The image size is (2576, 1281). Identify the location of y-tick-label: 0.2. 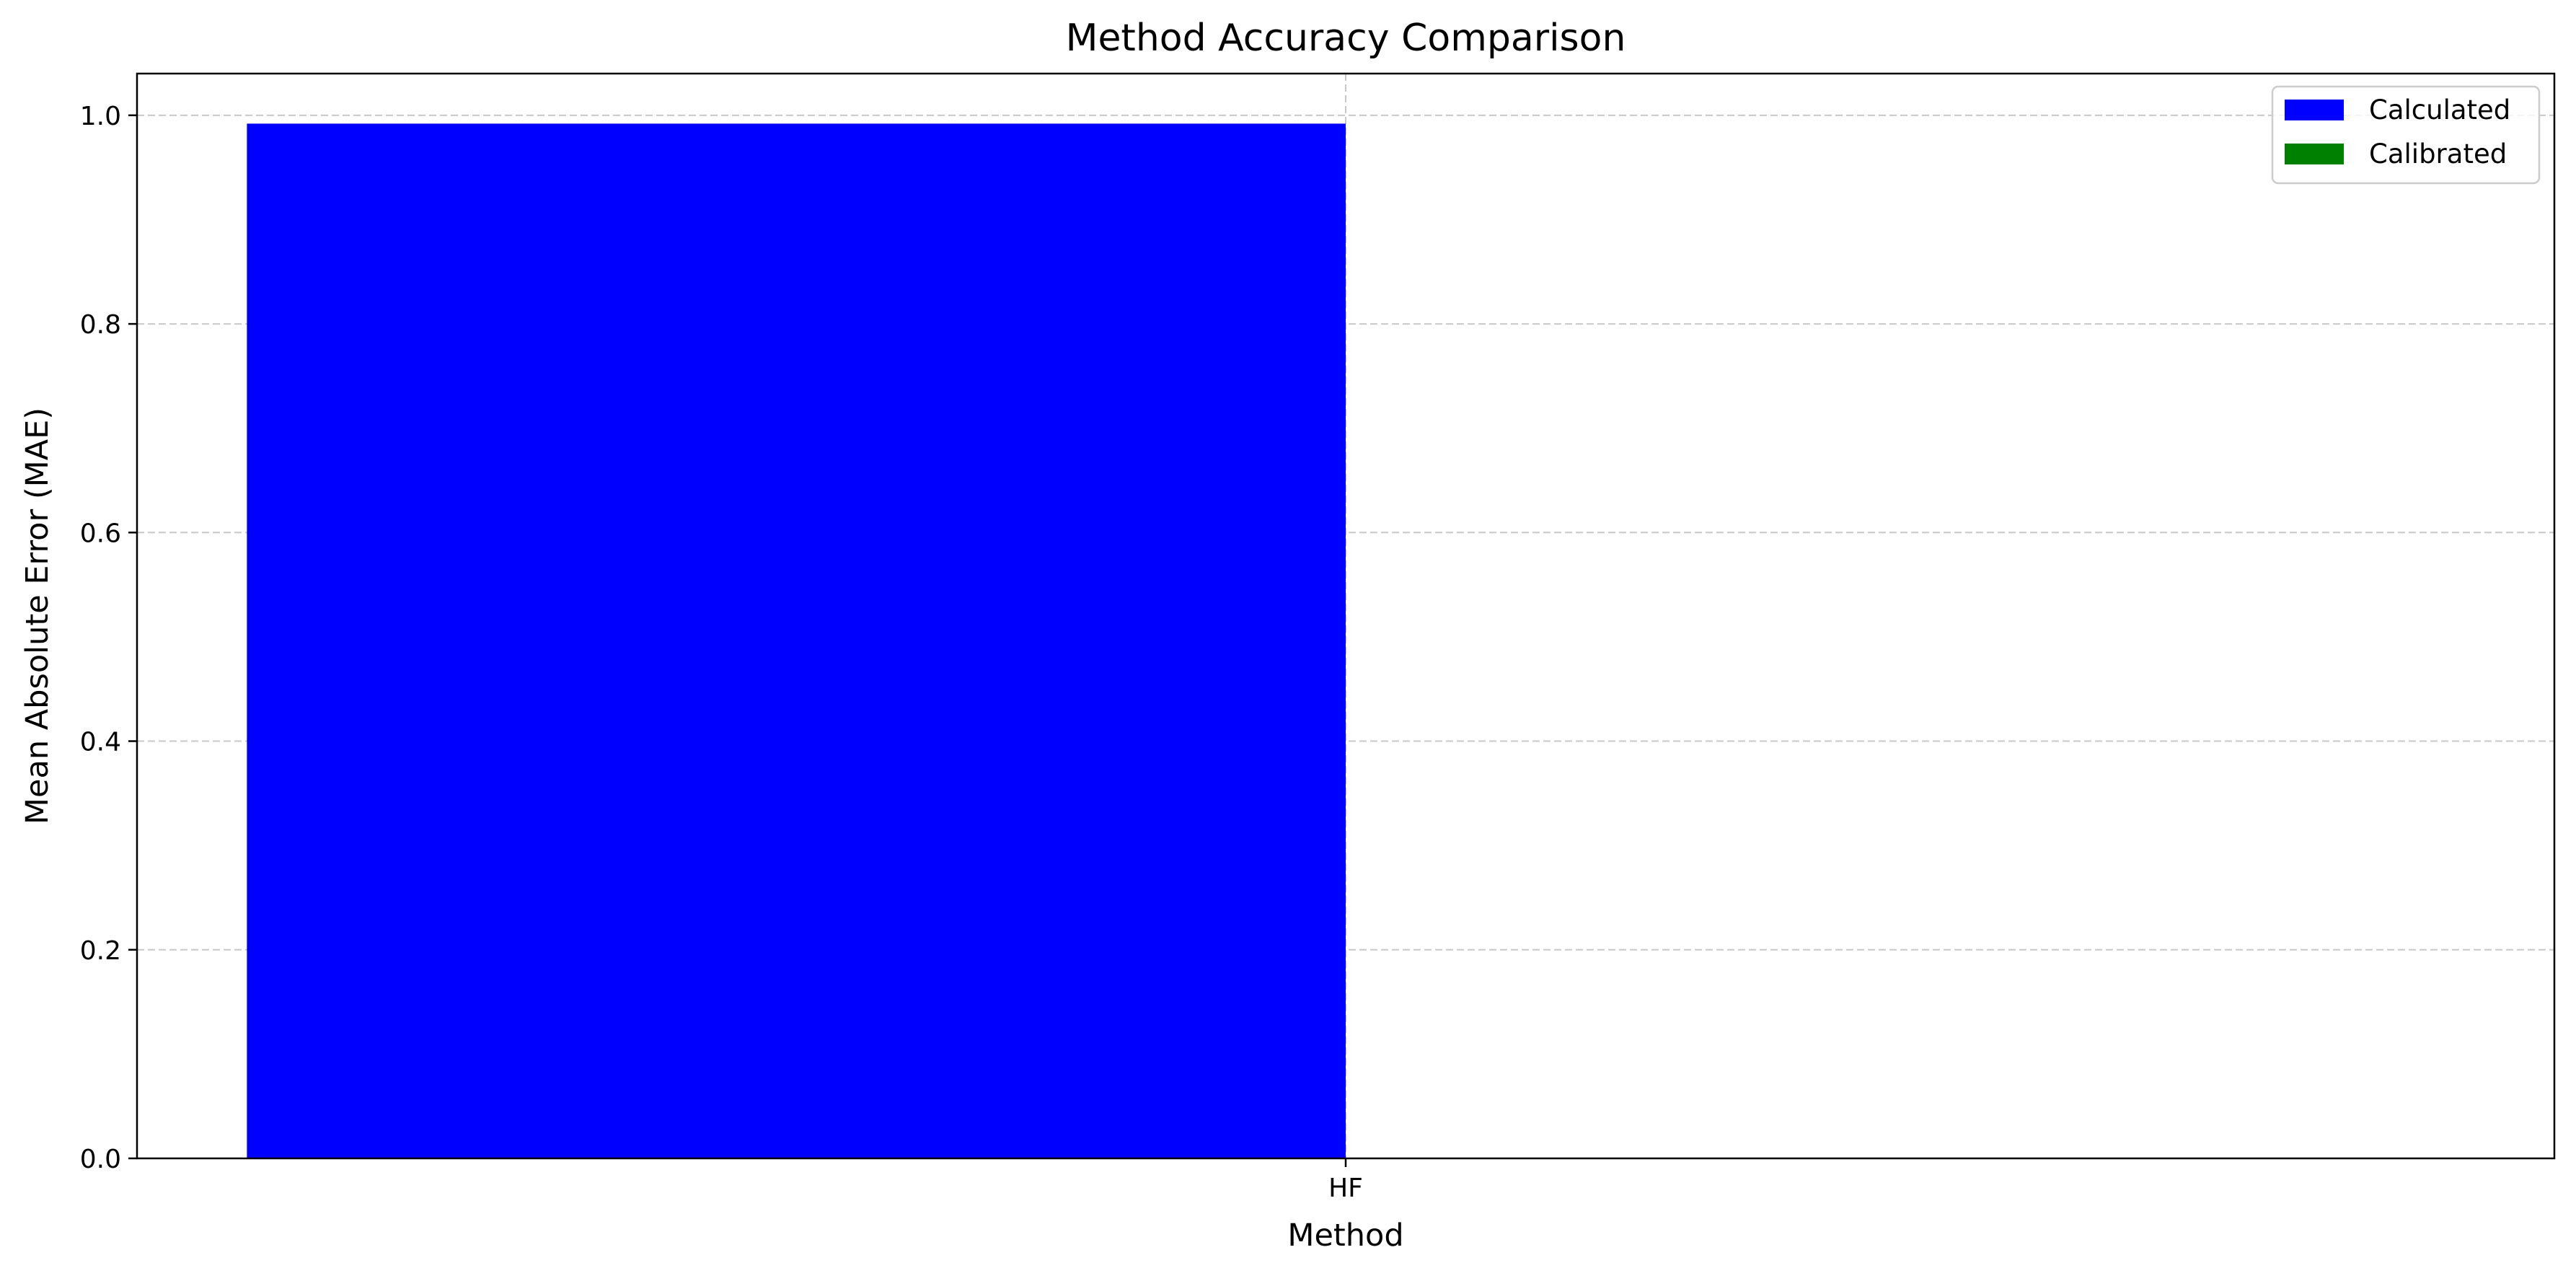
(100, 951).